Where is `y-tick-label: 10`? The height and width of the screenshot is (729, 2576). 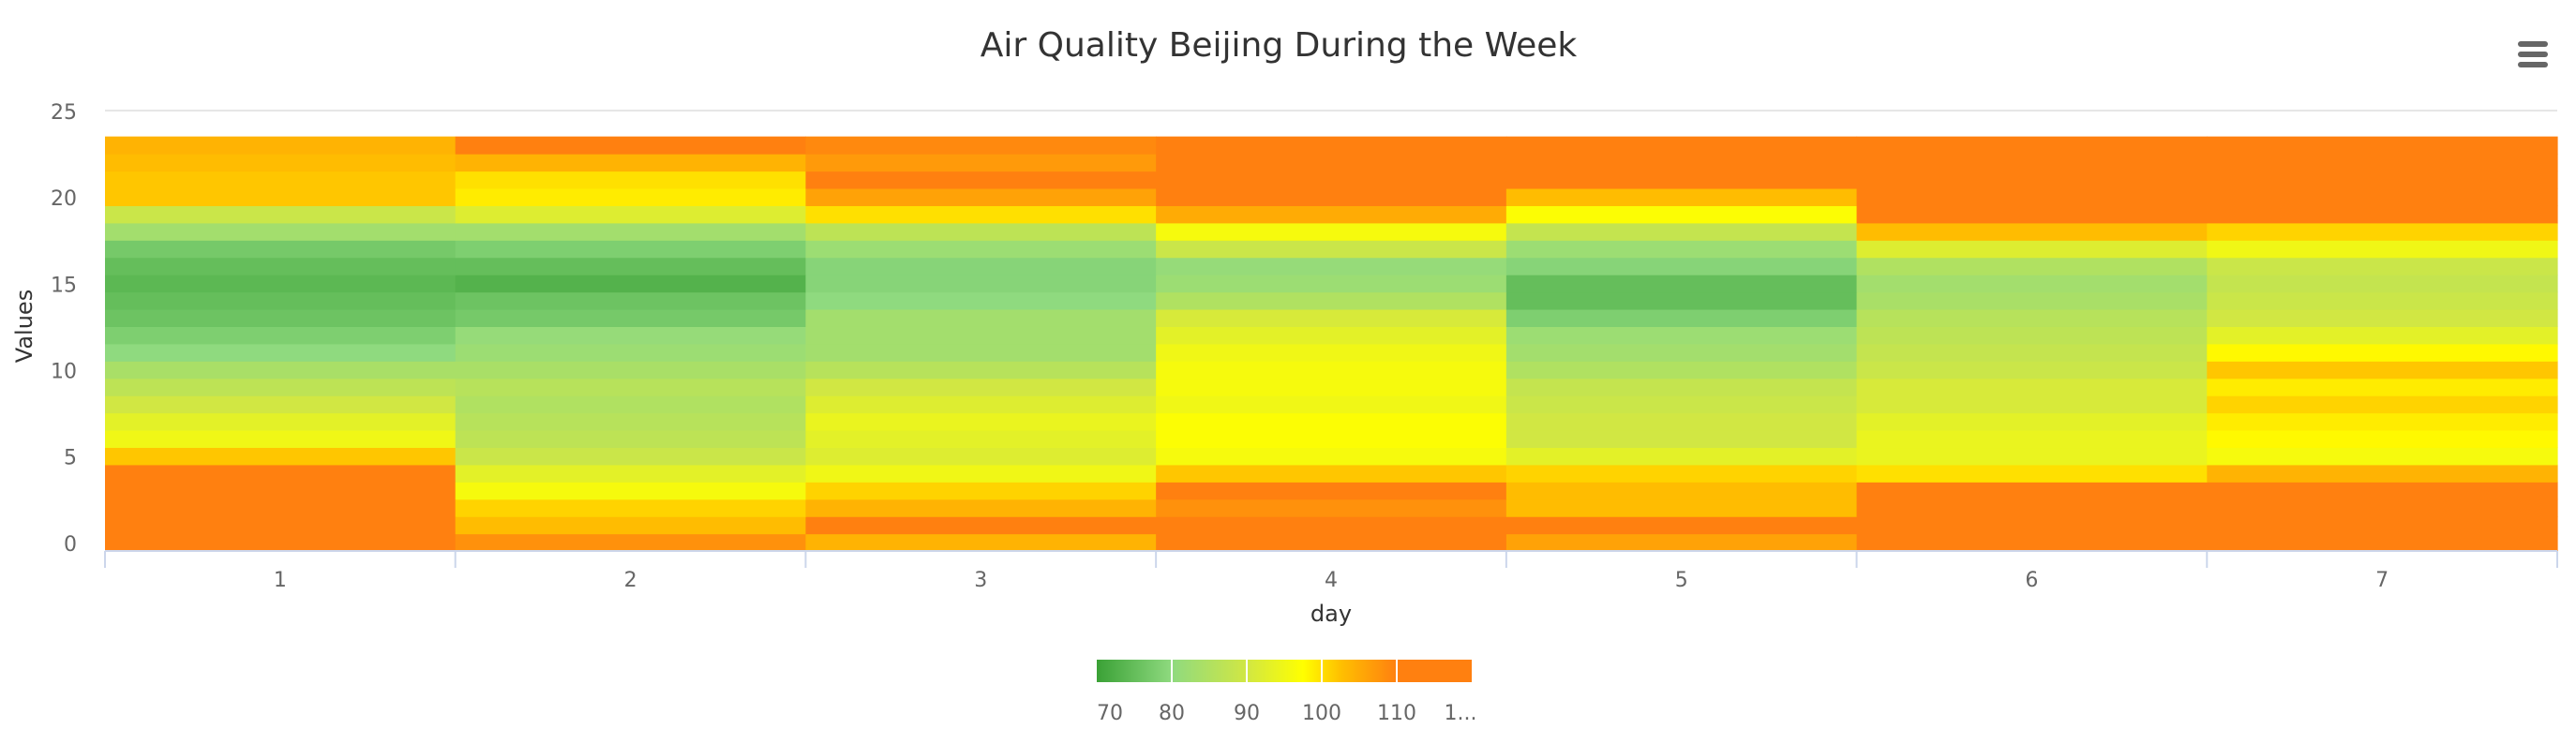
y-tick-label: 10 is located at coordinates (64, 372).